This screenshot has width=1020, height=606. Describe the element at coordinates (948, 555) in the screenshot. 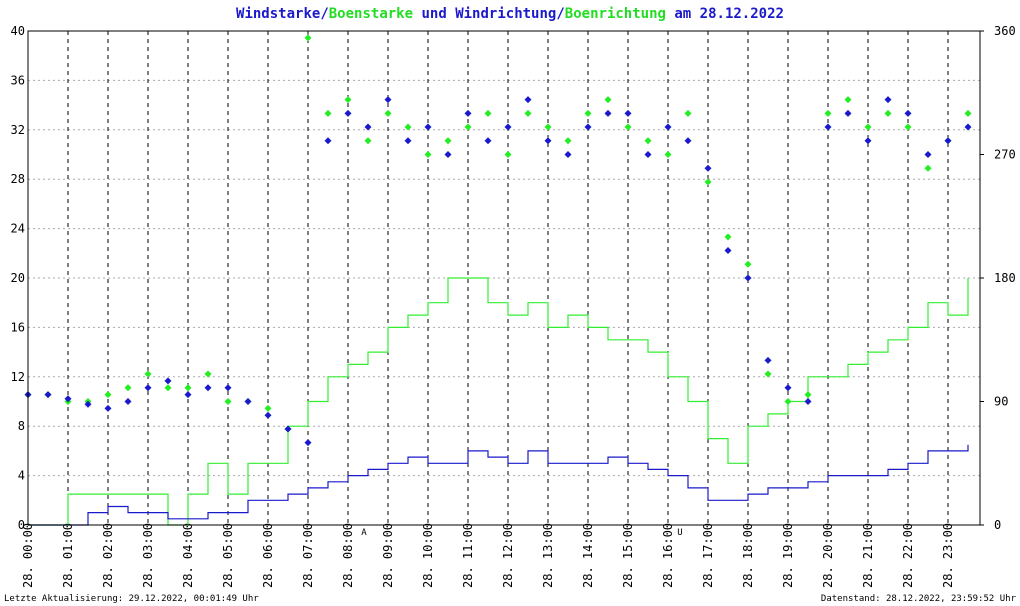

I see `x-tick-label: 28. 23:00` at that location.